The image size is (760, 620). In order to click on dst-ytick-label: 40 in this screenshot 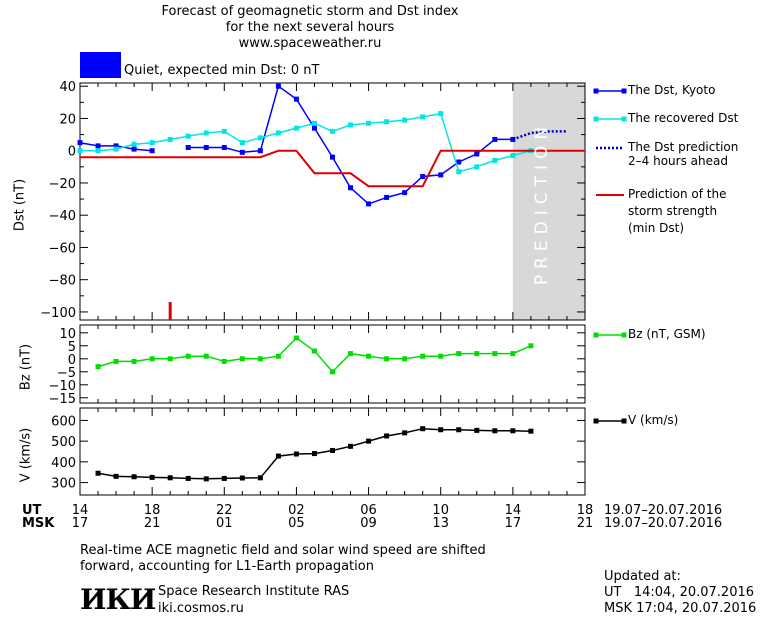, I will do `click(67, 87)`.